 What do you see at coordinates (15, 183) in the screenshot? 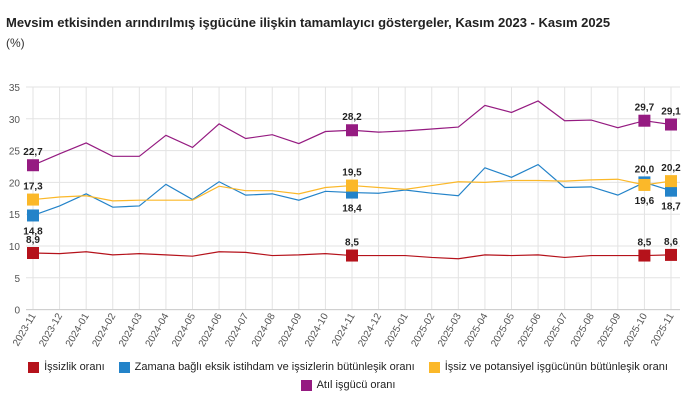
I see `y-tick-label: 20` at bounding box center [15, 183].